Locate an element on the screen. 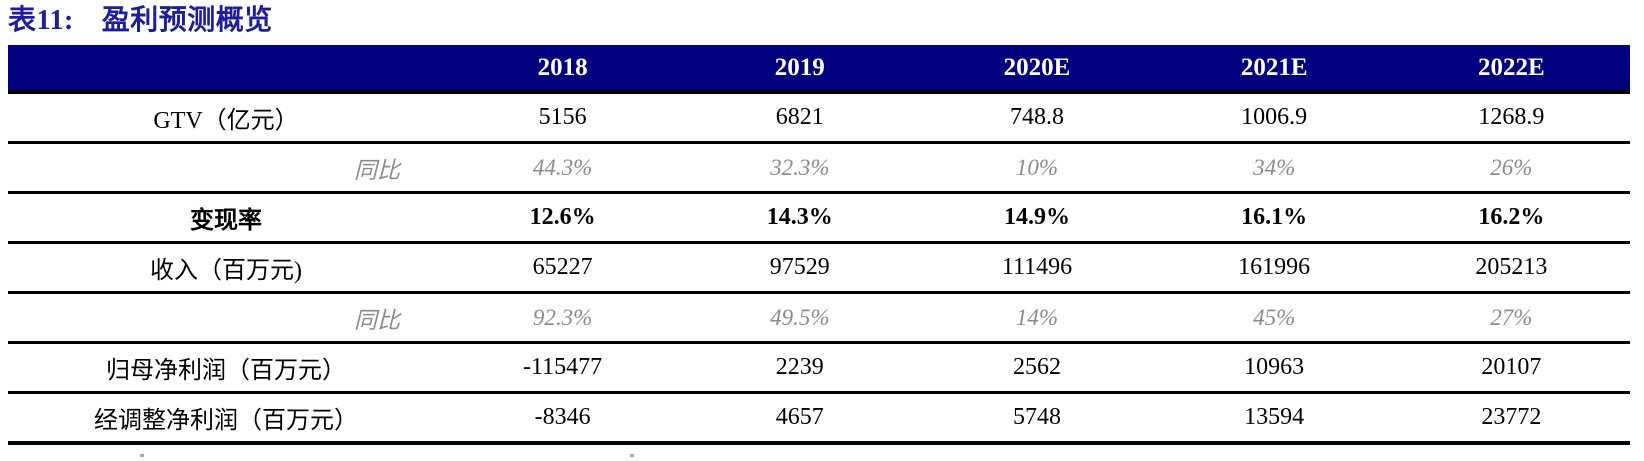 This screenshot has width=1644, height=461. data-cell: 44.3% is located at coordinates (563, 168).